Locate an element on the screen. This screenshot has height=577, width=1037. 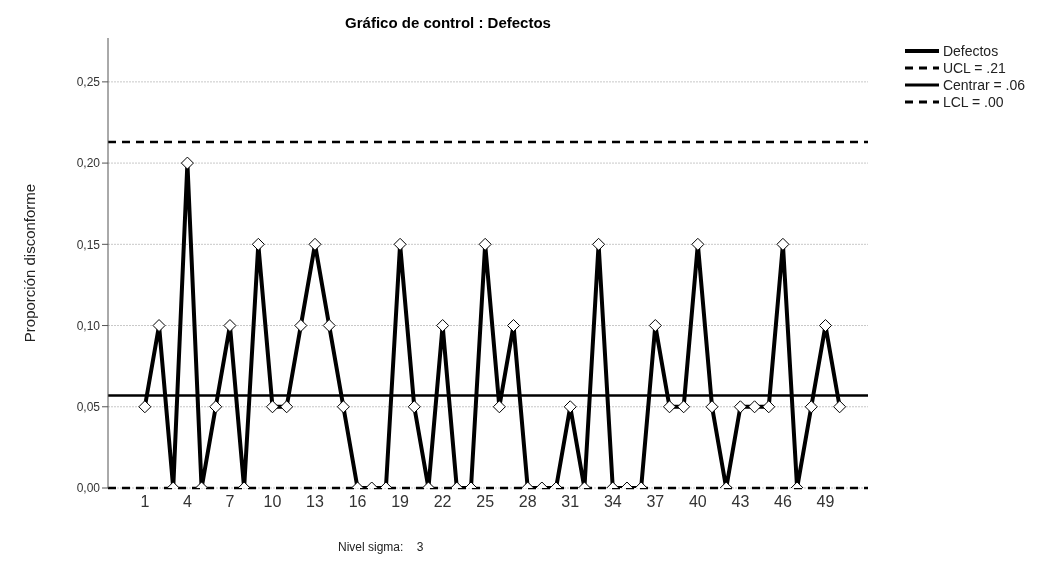
x-tick-label: 49 is located at coordinates (825, 502).